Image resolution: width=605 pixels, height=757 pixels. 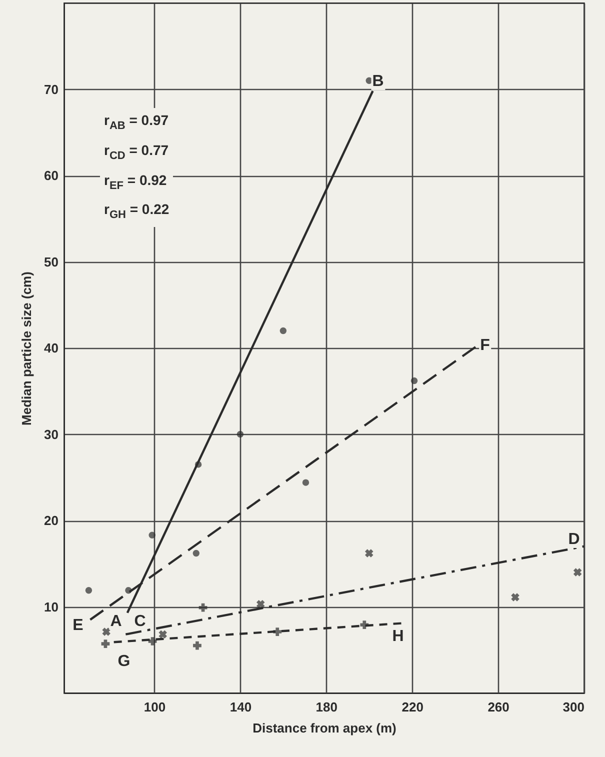 I want to click on x-tick-label: 300, so click(x=573, y=707).